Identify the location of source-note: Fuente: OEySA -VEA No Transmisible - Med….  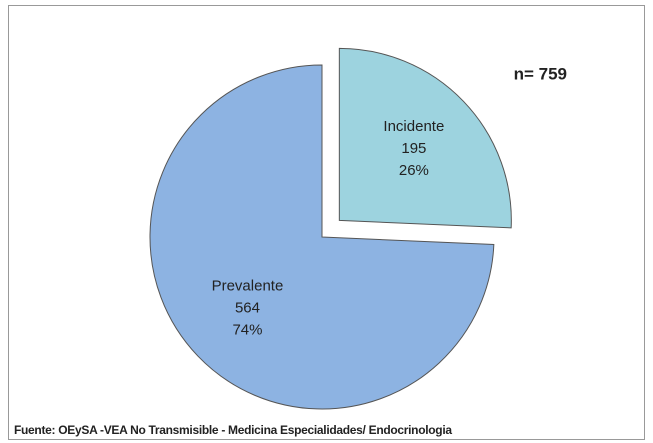
(233, 430).